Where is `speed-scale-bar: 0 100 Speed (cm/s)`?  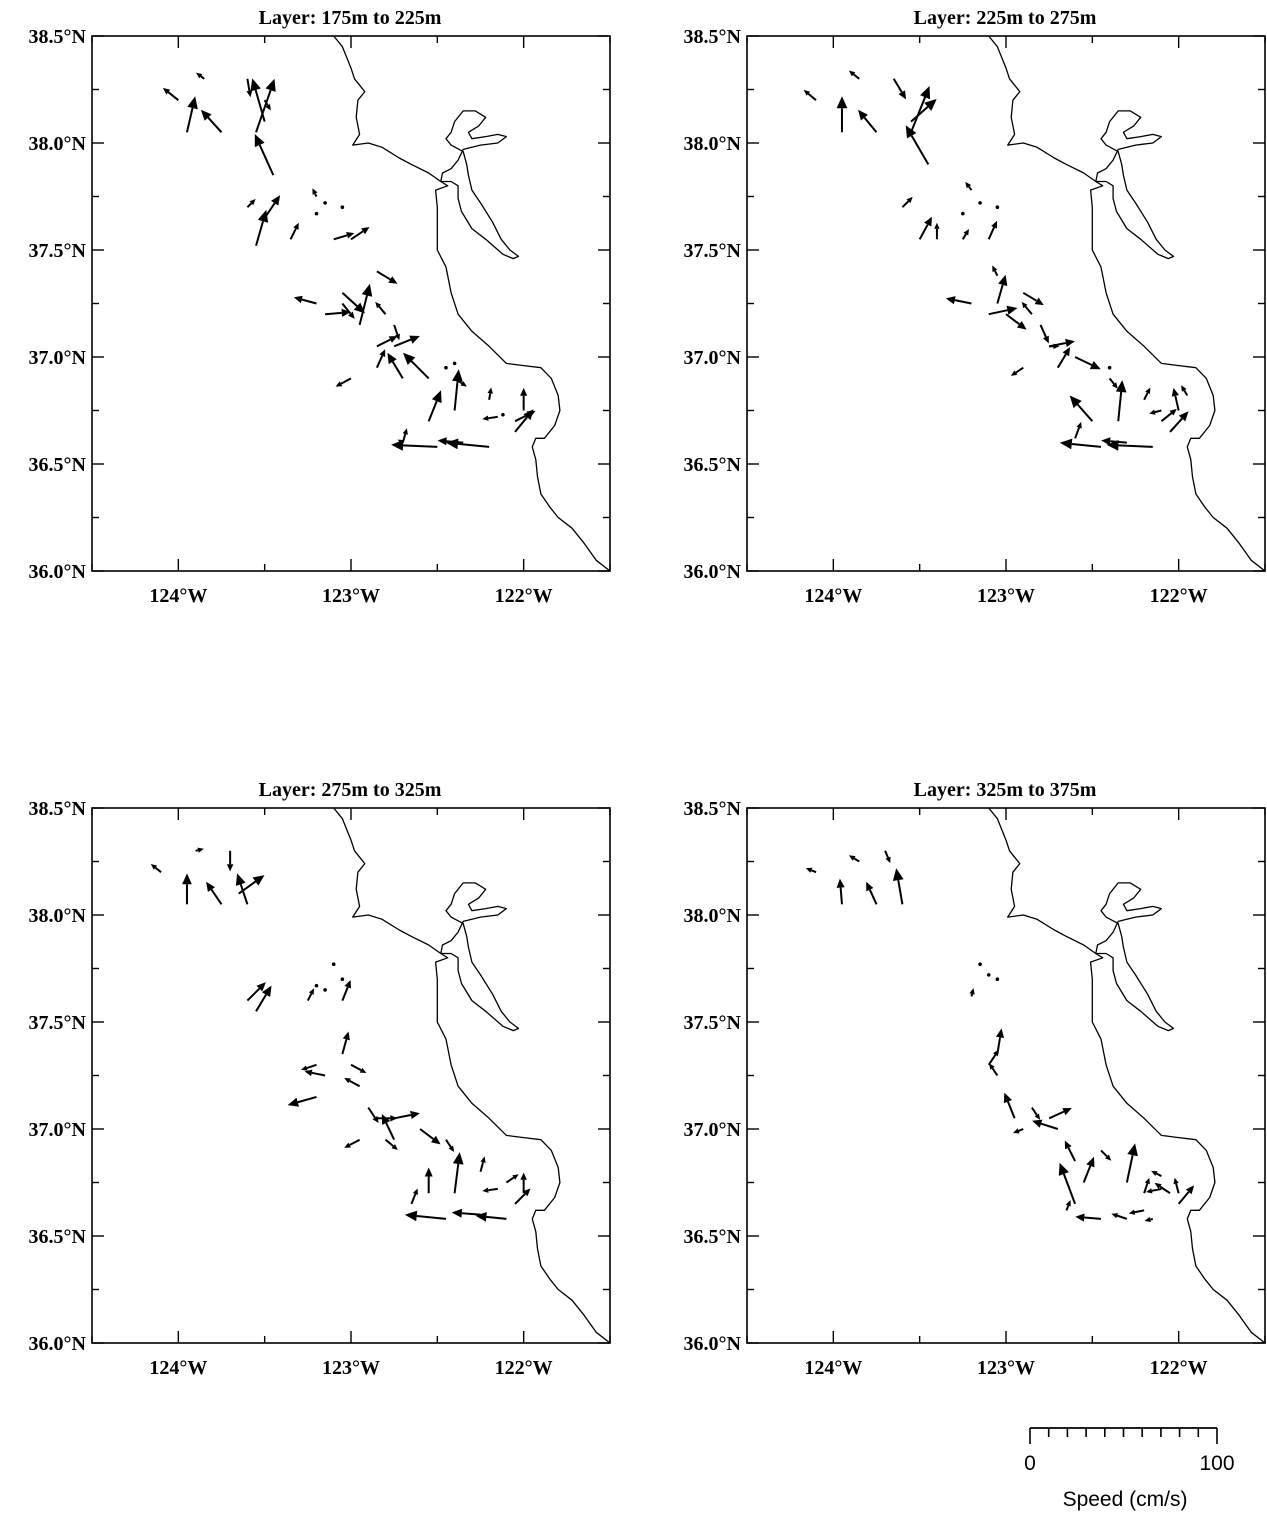
speed-scale-bar: 0 100 Speed (cm/s) is located at coordinates (1130, 1465).